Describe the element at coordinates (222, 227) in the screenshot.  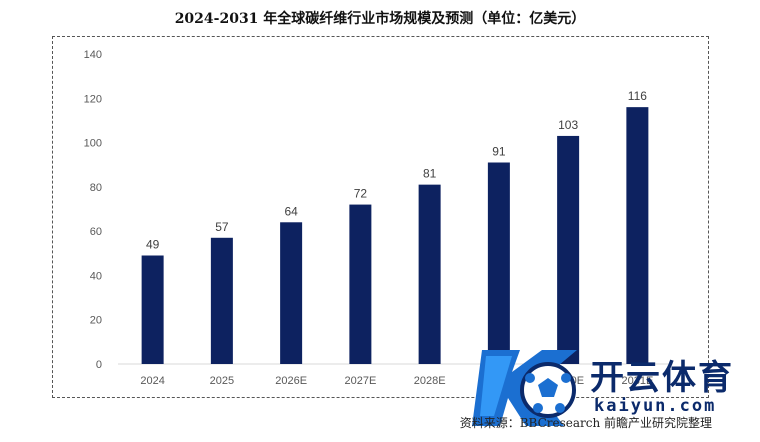
I see `data-label: 57` at that location.